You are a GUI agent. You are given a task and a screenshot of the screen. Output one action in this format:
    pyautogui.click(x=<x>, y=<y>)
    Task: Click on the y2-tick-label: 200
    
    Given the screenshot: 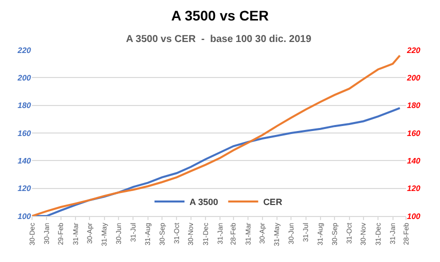 What is the action you would take?
    pyautogui.click(x=413, y=77)
    